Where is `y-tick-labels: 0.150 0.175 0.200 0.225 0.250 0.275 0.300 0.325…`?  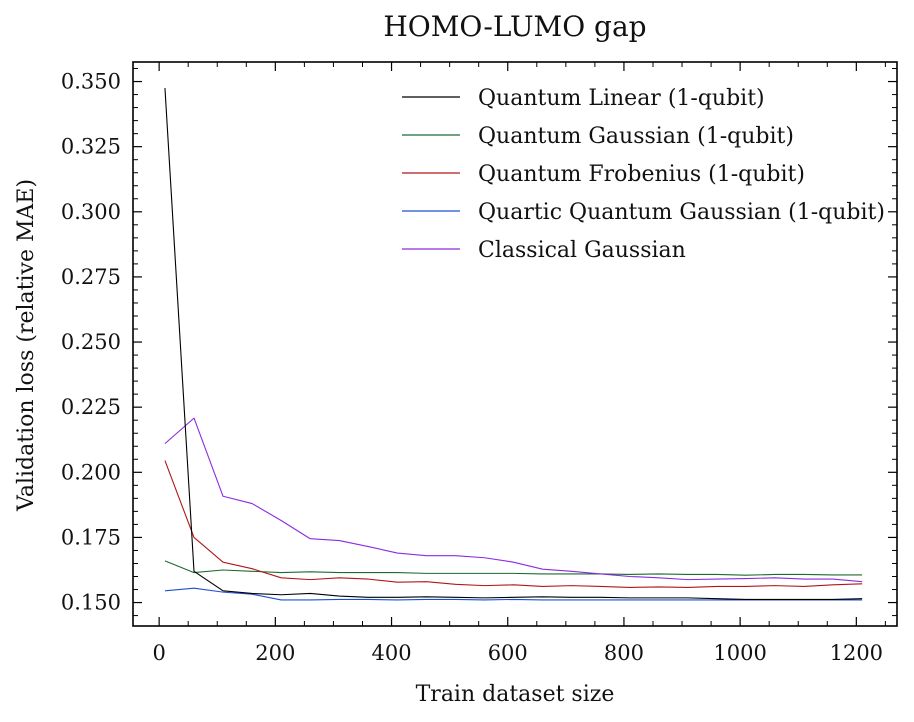 y-tick-labels: 0.150 0.175 0.200 0.225 0.250 0.275 0.300 0.325… is located at coordinates (91, 342).